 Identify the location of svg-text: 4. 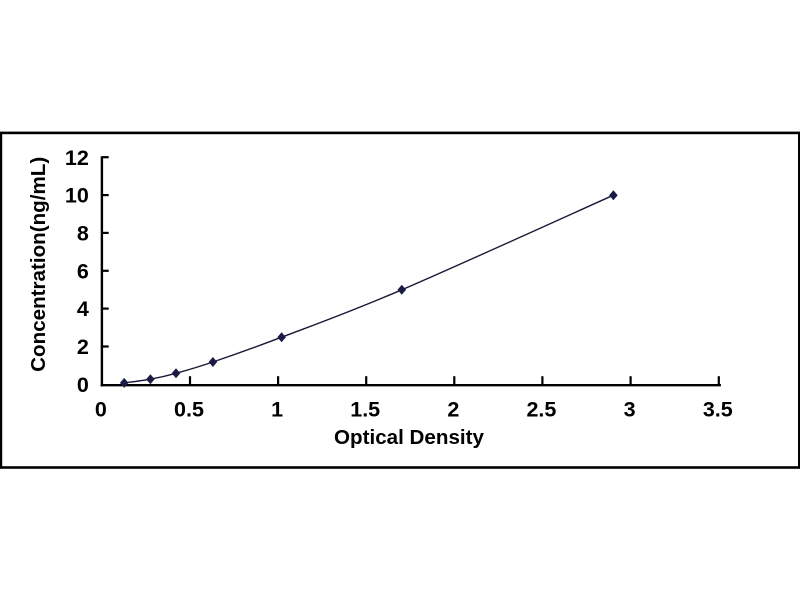
(83, 309).